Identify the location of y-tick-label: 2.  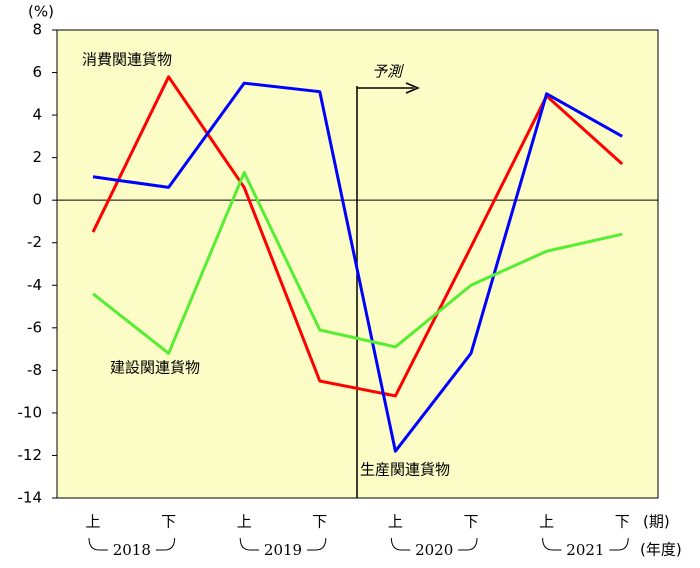
(37, 157).